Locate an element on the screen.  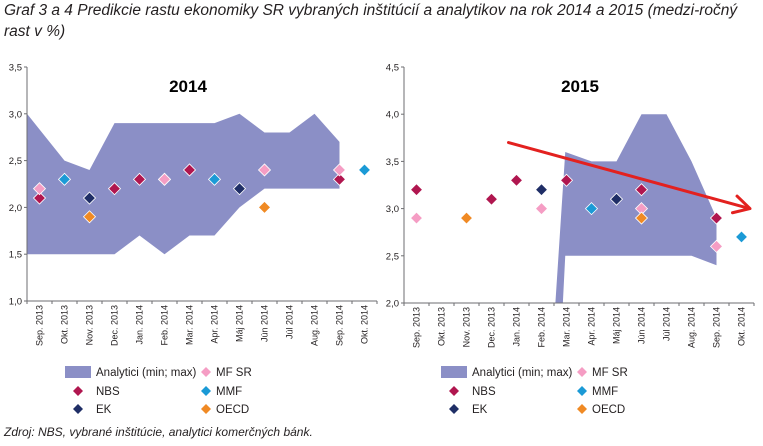
panel-title: 2015 is located at coordinates (580, 86).